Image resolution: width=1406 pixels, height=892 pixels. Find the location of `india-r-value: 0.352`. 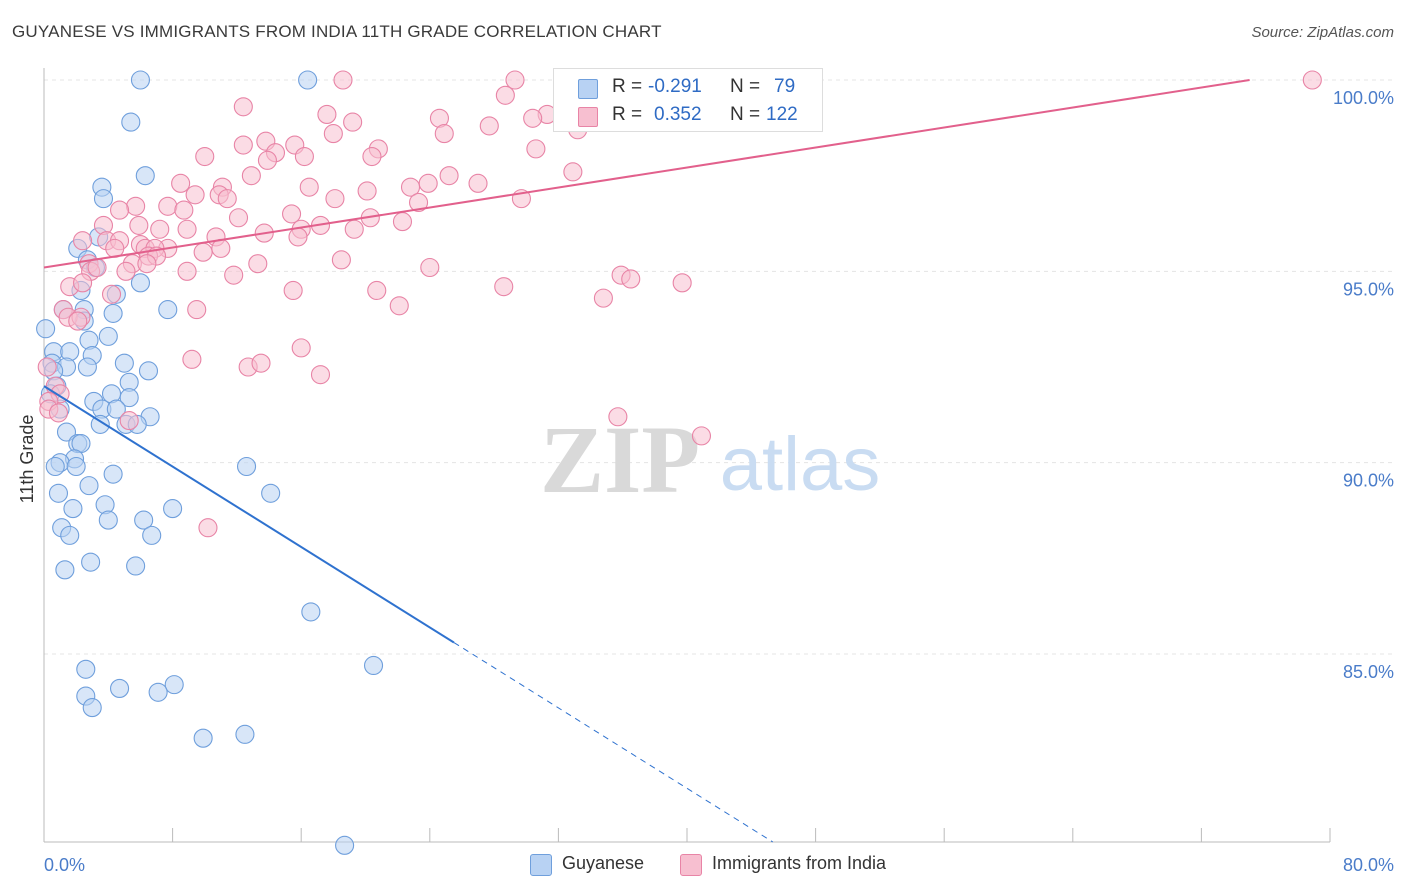

india-r-value: 0.352 is located at coordinates (678, 114).